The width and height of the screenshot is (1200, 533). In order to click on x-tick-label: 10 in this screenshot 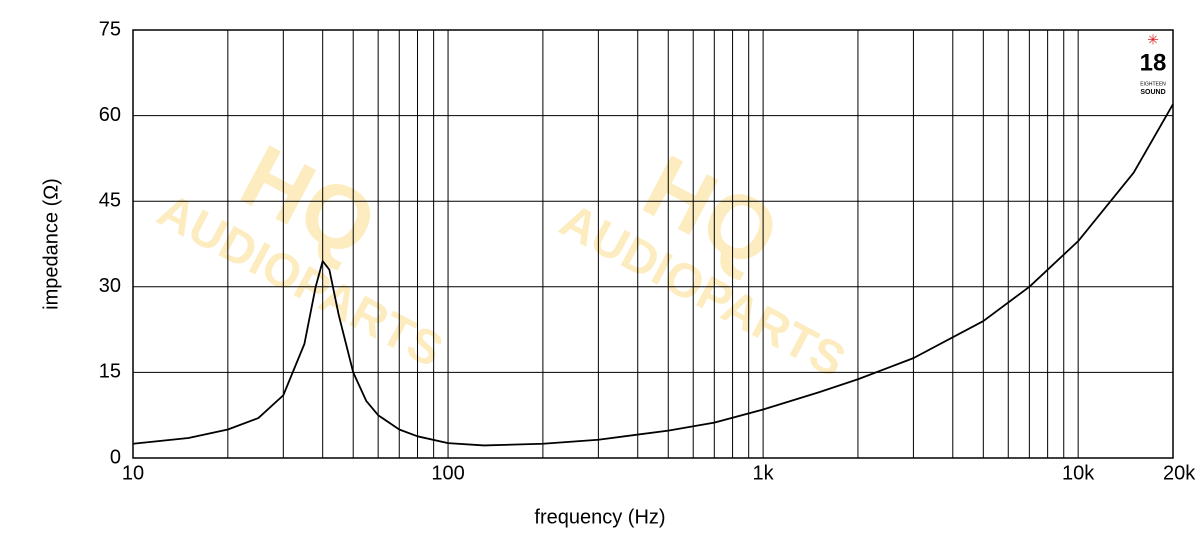, I will do `click(133, 473)`.